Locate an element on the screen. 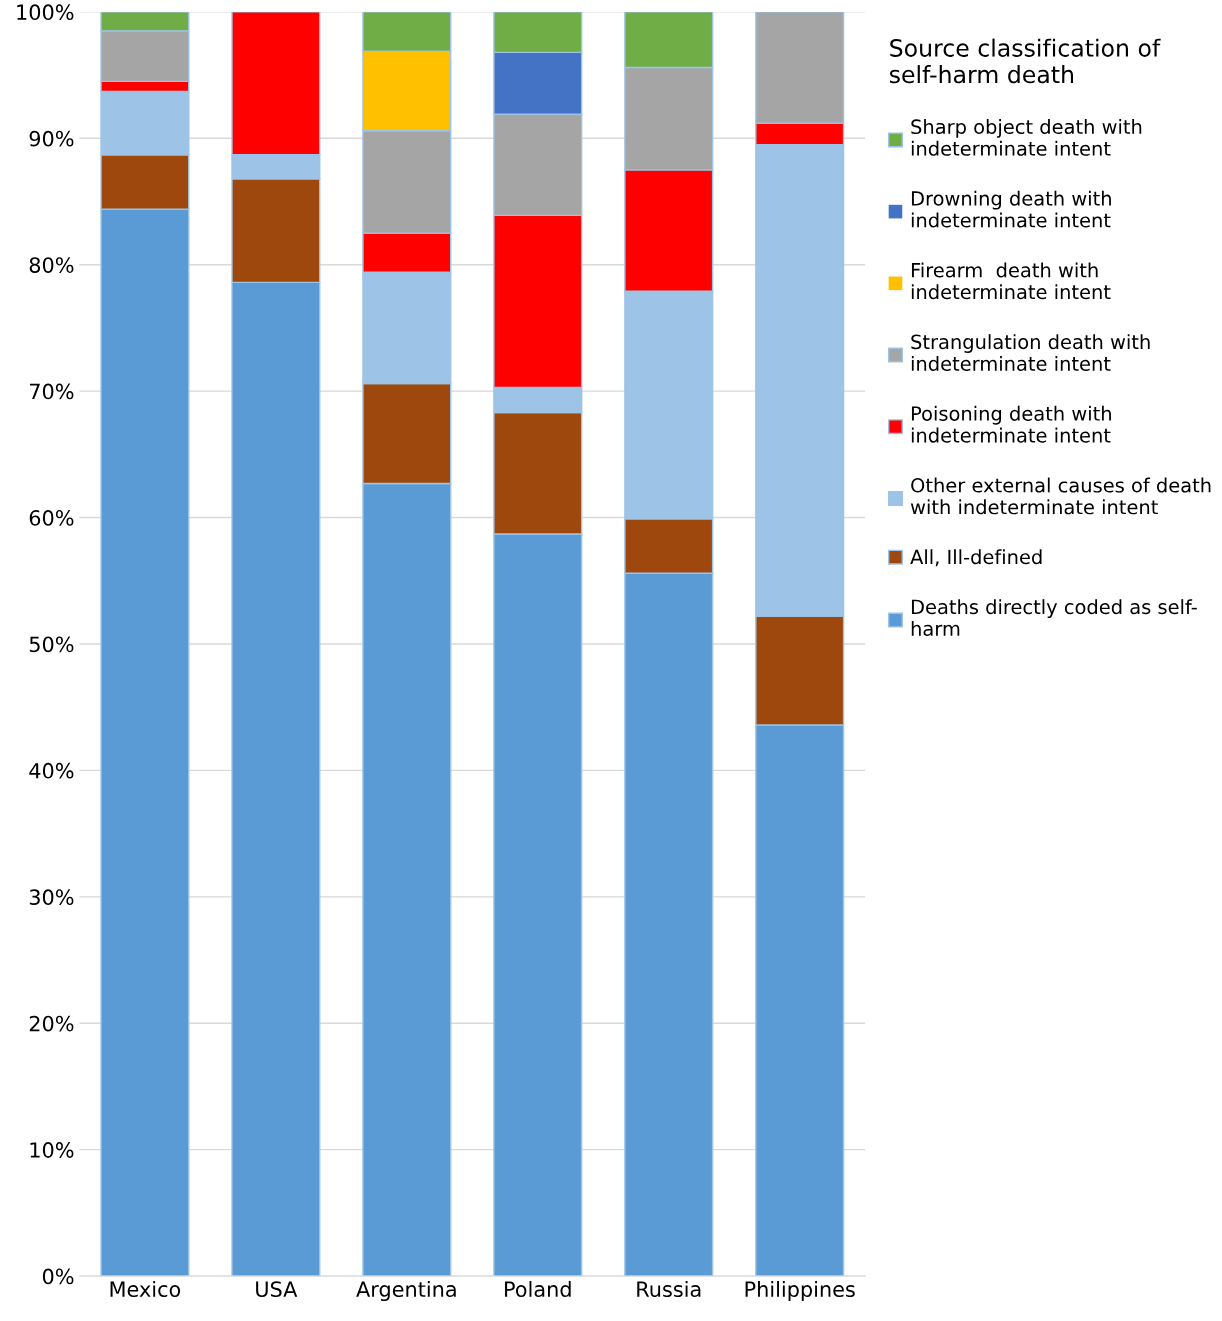  x-tick-label: Philippines is located at coordinates (800, 1291).